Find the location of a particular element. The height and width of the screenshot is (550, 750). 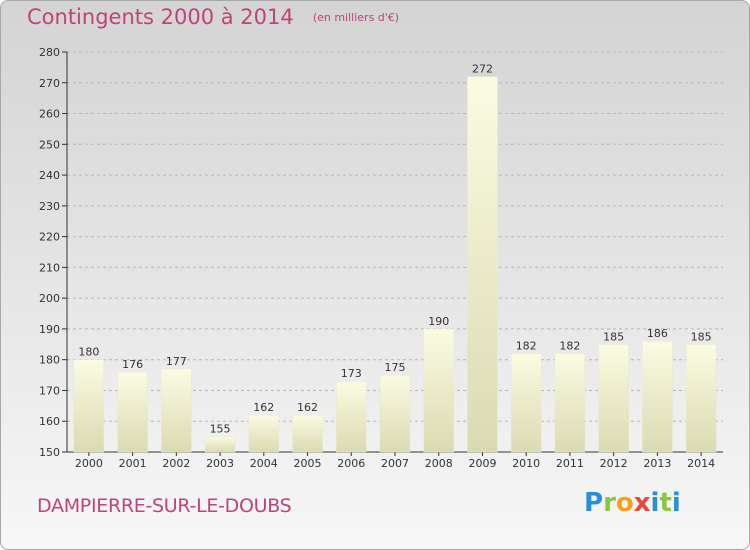

value-label-2003: 155 is located at coordinates (220, 429).